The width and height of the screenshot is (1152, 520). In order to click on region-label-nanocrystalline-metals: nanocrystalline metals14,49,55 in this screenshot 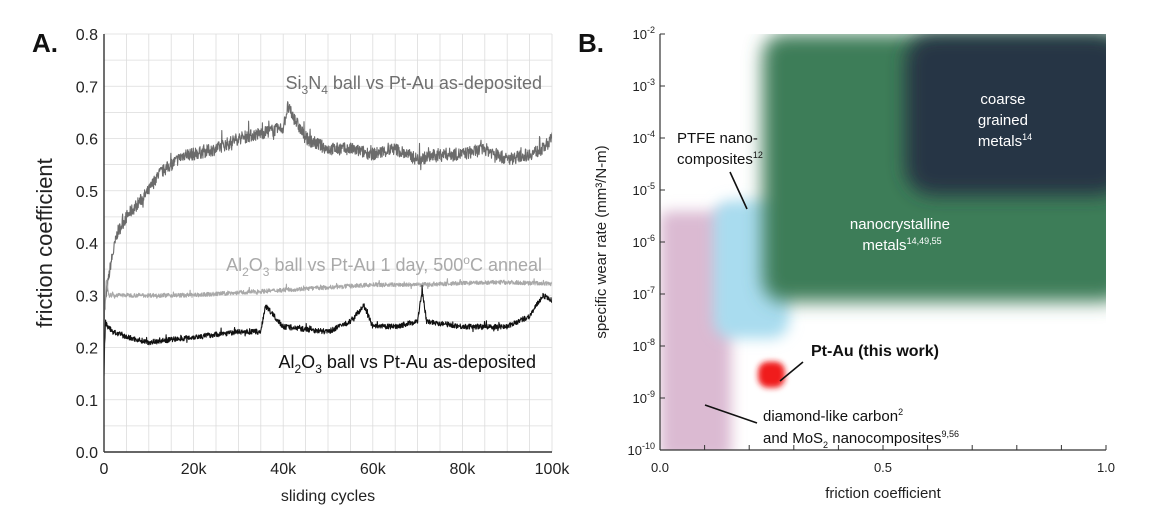, I will do `click(902, 235)`.